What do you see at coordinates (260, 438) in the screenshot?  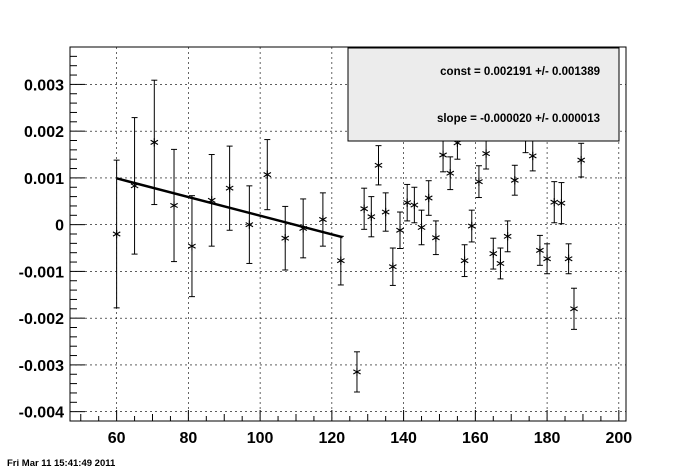 I see `x-tick-label: 100` at bounding box center [260, 438].